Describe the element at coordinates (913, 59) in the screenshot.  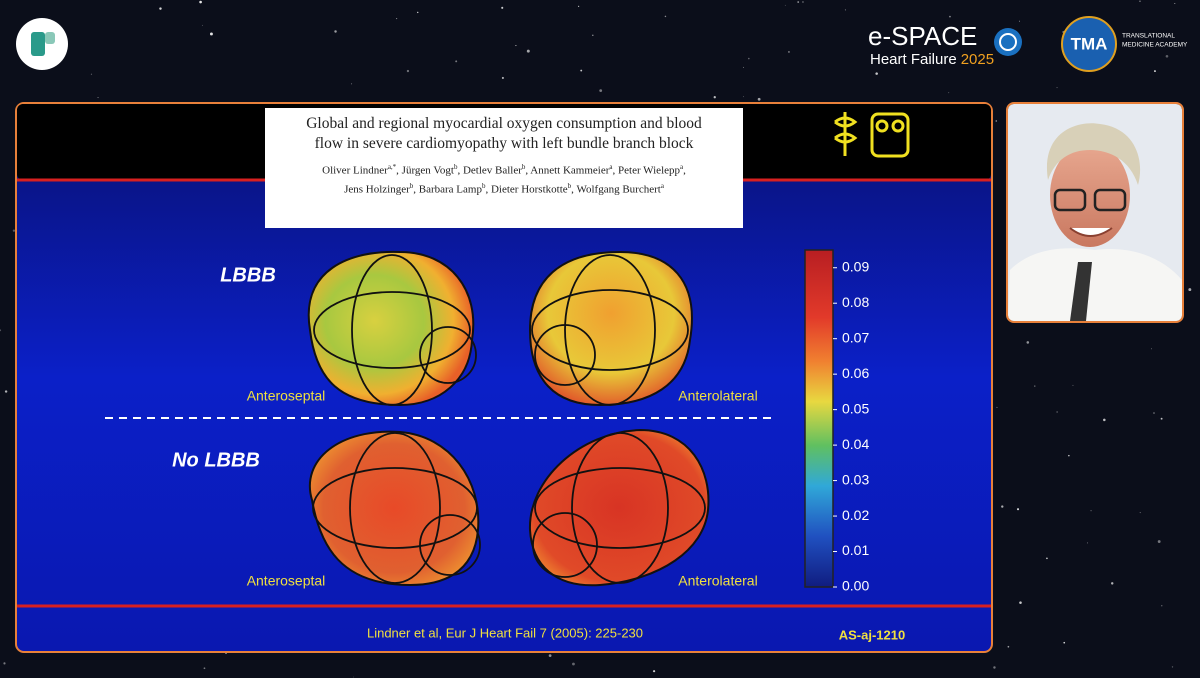
I see `brand-subtitle-text: Heart Failure` at that location.